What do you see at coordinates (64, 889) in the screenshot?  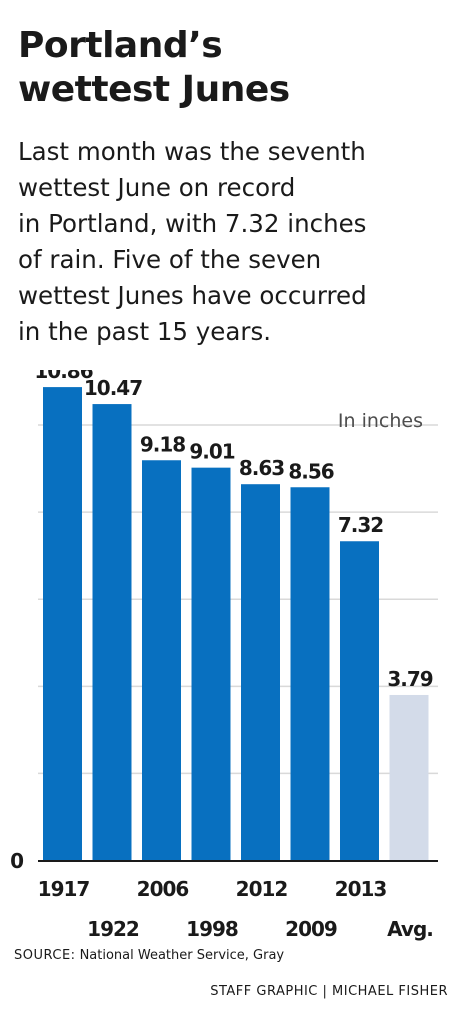 I see `x-tick-label: 1917` at bounding box center [64, 889].